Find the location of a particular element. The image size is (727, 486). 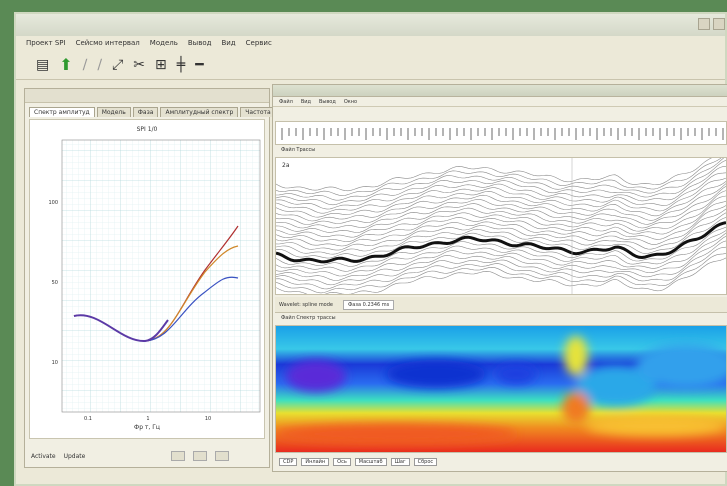

cut-icon: ✂ is located at coordinates (139, 64).